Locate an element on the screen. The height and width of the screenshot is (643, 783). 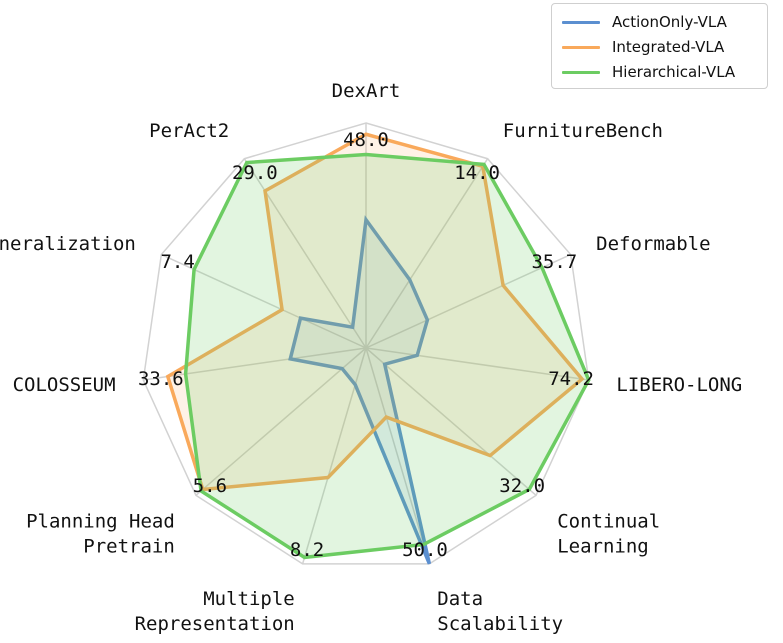
axis-label: COLOSSEUM is located at coordinates (64, 385).